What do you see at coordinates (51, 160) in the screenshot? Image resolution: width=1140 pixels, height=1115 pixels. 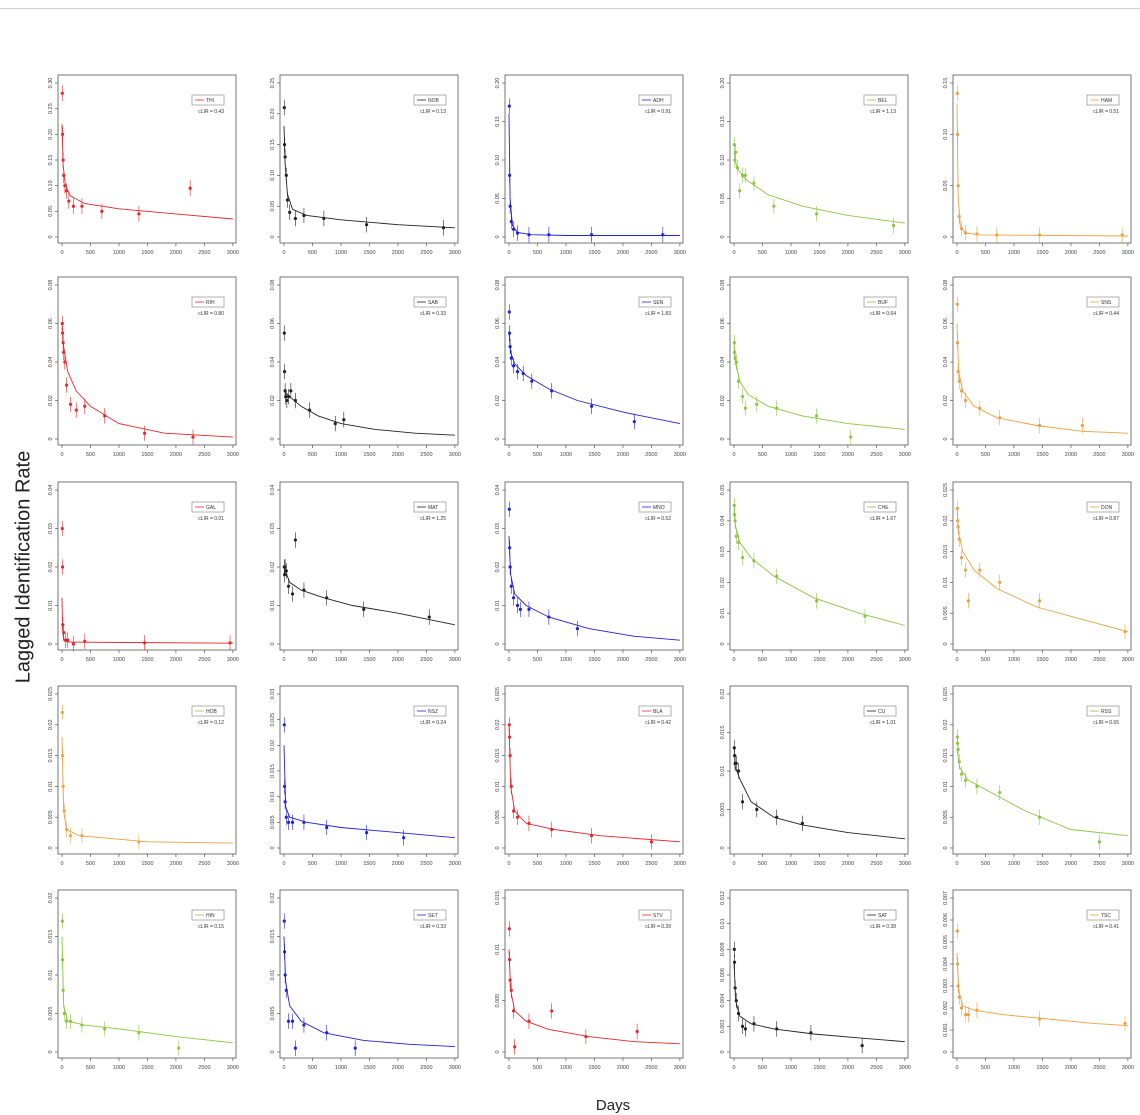 I see `y-tick-label: 0.15` at bounding box center [51, 160].